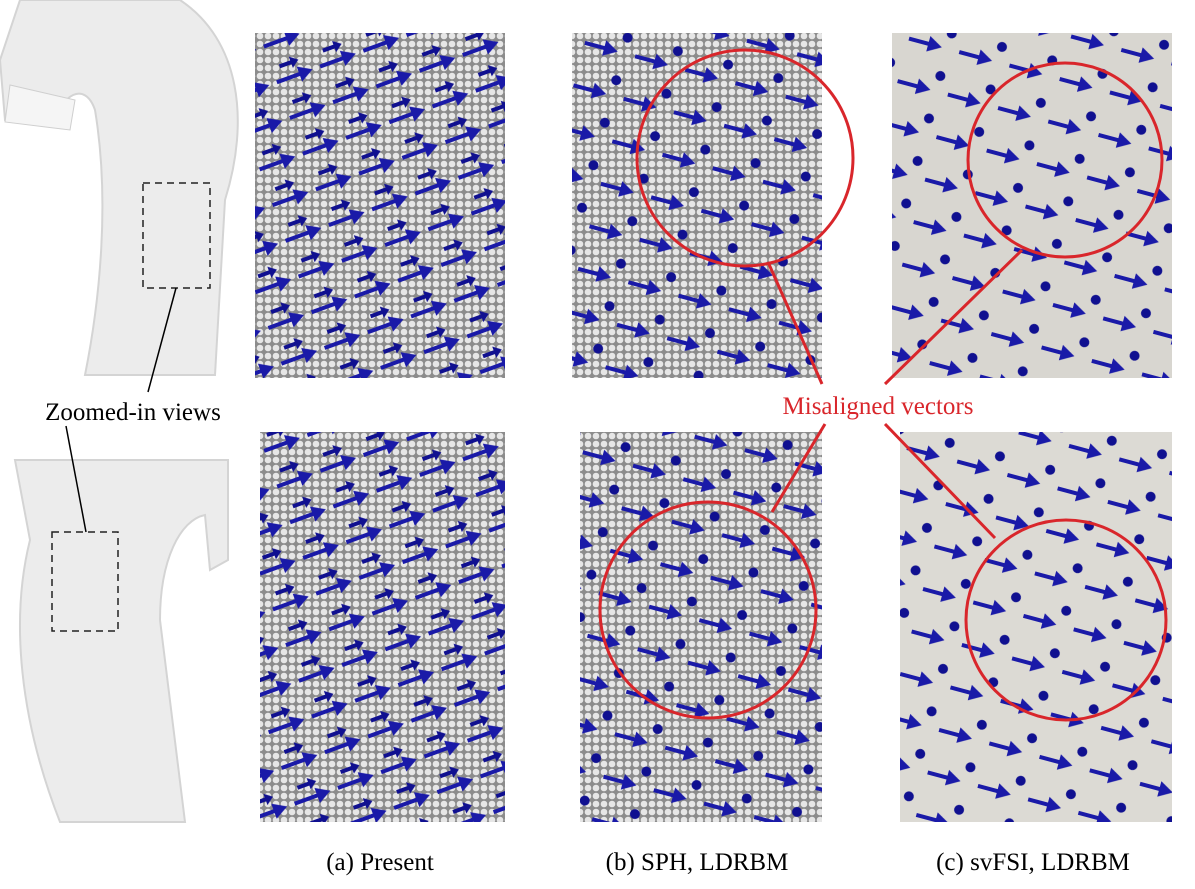 This screenshot has height=889, width=1195. I want to click on zoom-leaders, so click(121, 410).